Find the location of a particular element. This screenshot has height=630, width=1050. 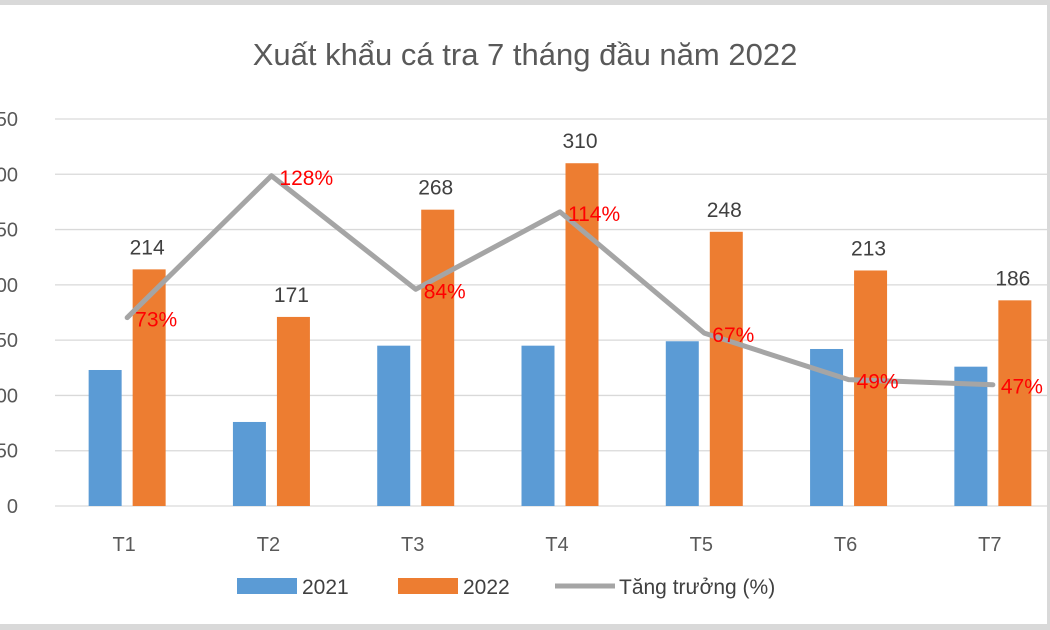

value-label-2022: 214 is located at coordinates (147, 247).